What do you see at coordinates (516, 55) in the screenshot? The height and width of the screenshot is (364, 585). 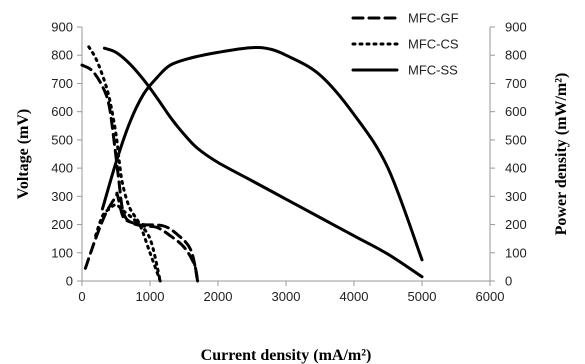 I see `y-right-tick-label: 800` at bounding box center [516, 55].